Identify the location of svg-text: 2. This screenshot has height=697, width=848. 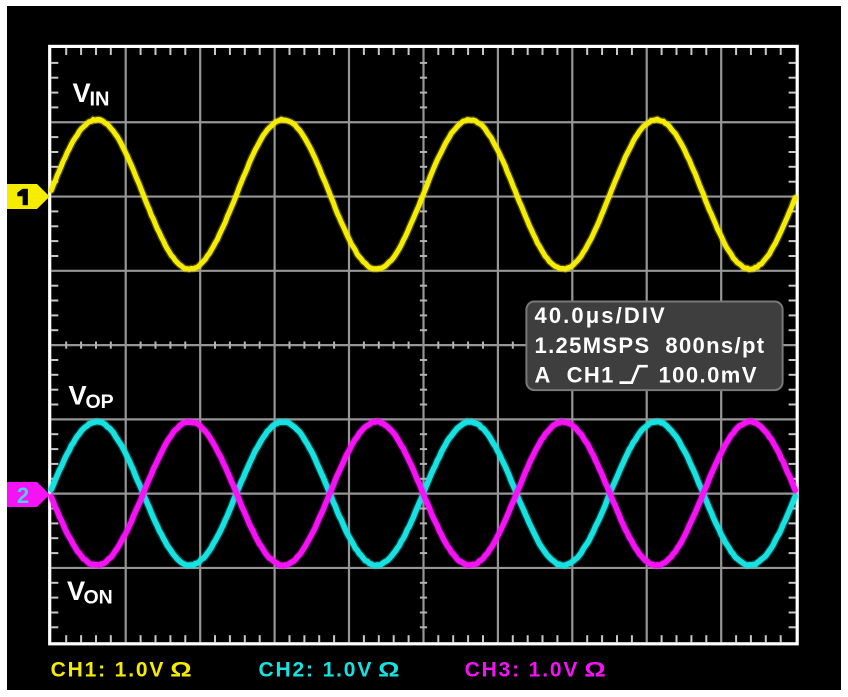
(23, 495).